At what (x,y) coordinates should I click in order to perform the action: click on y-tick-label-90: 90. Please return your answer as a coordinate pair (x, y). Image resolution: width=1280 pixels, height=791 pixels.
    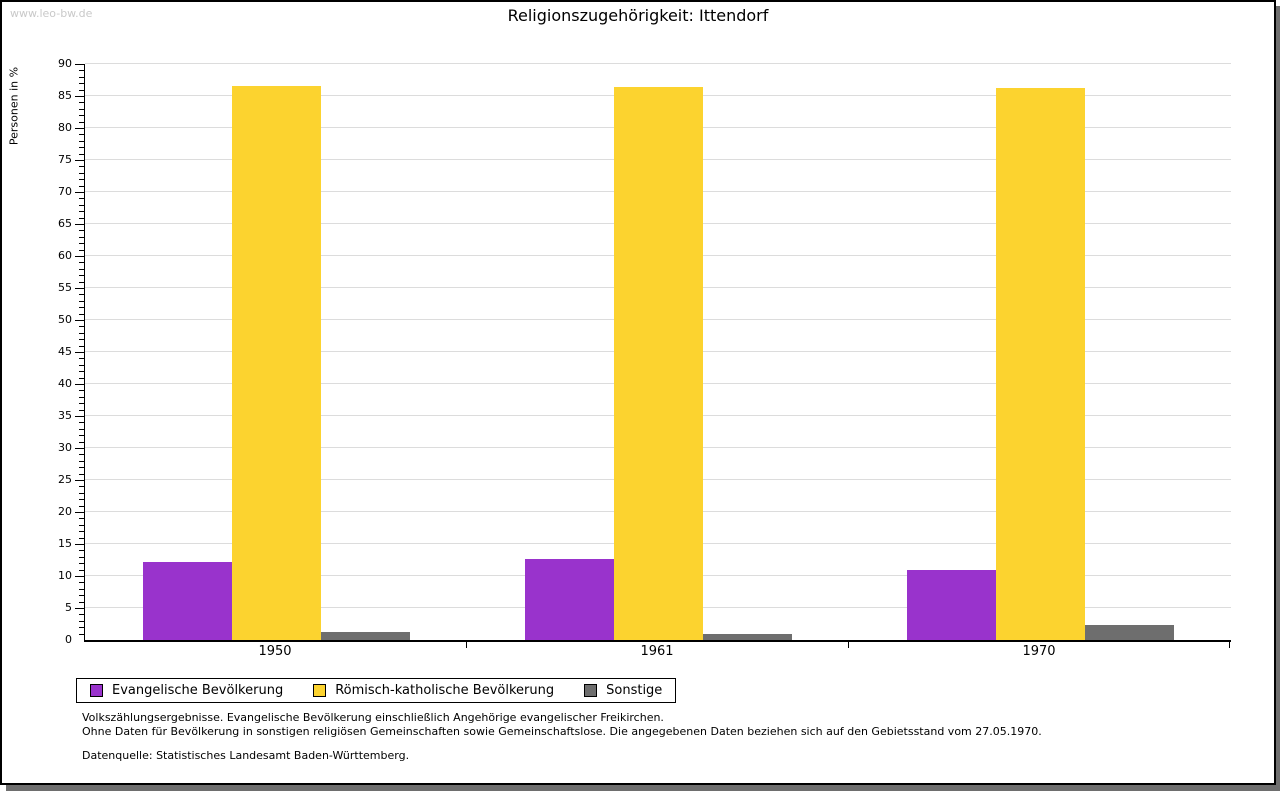
    Looking at the image, I should click on (65, 63).